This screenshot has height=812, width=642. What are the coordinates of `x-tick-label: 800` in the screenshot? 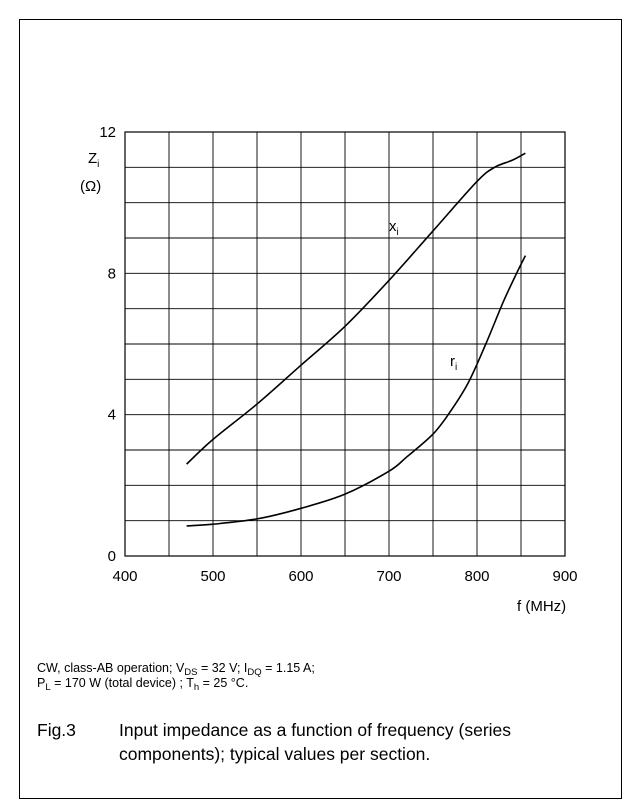 It's located at (476, 576).